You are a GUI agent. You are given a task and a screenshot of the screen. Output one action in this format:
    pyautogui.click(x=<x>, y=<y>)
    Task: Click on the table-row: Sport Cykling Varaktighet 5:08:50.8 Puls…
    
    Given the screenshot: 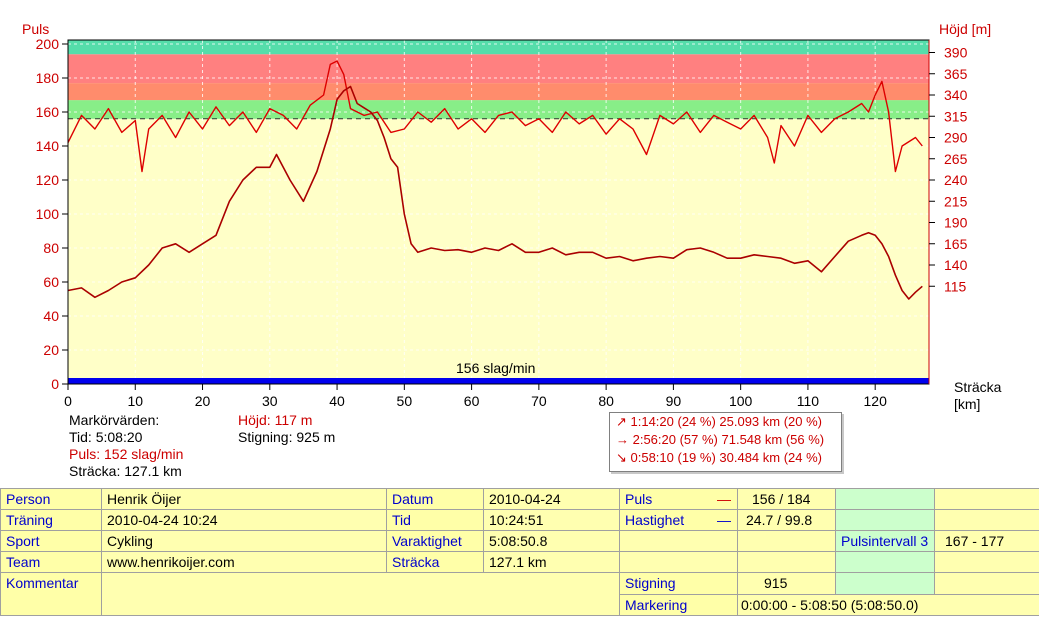 What is the action you would take?
    pyautogui.click(x=519, y=541)
    